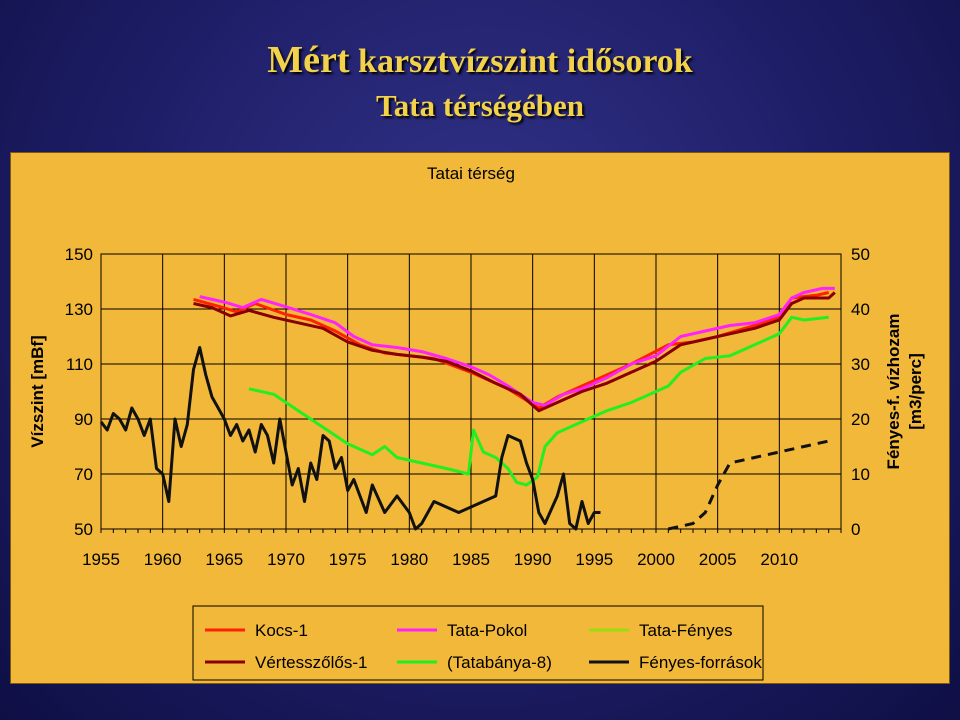 This screenshot has height=720, width=960. I want to click on legend-label: Tata-Pokol, so click(487, 630).